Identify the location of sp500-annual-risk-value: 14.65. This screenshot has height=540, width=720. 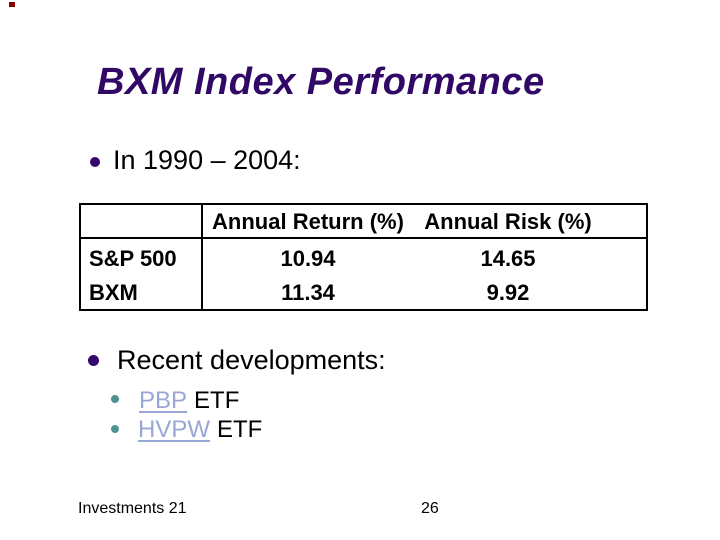
(508, 258).